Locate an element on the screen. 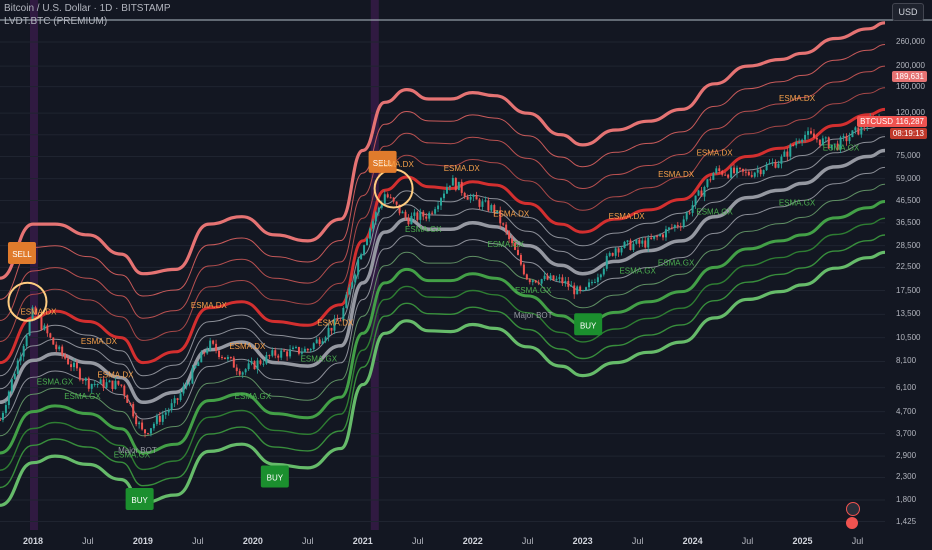 The height and width of the screenshot is (550, 932). annotation-dx-26: ESMA.DX is located at coordinates (676, 174).